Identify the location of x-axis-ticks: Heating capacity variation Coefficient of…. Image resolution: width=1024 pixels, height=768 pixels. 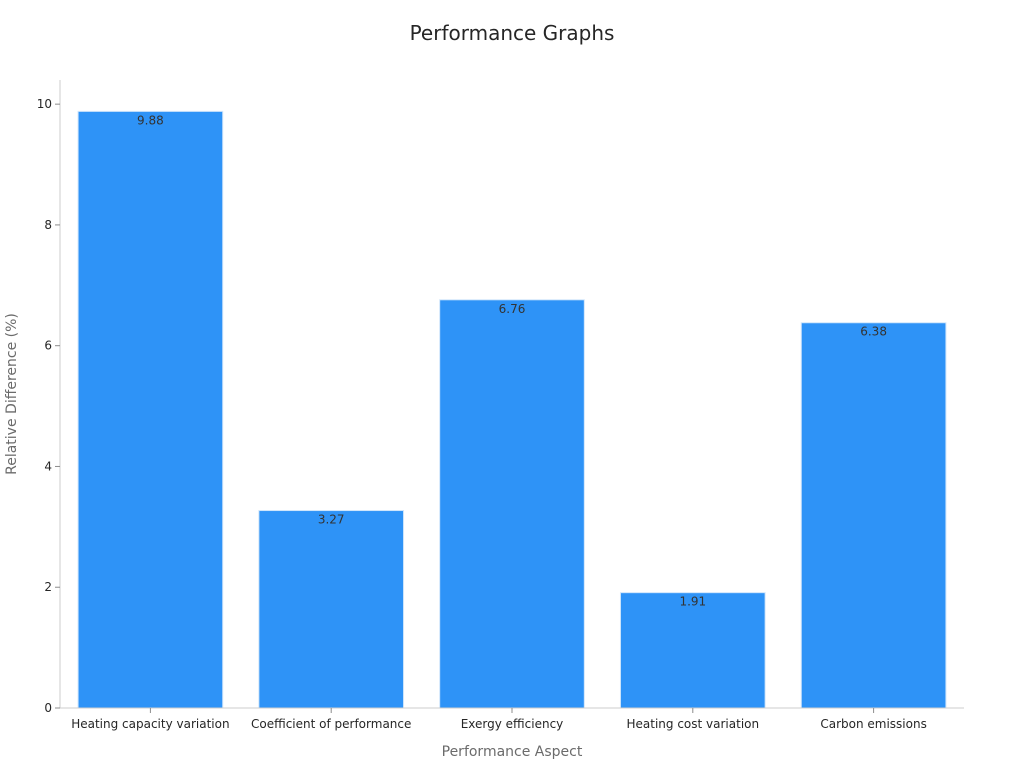
(499, 719).